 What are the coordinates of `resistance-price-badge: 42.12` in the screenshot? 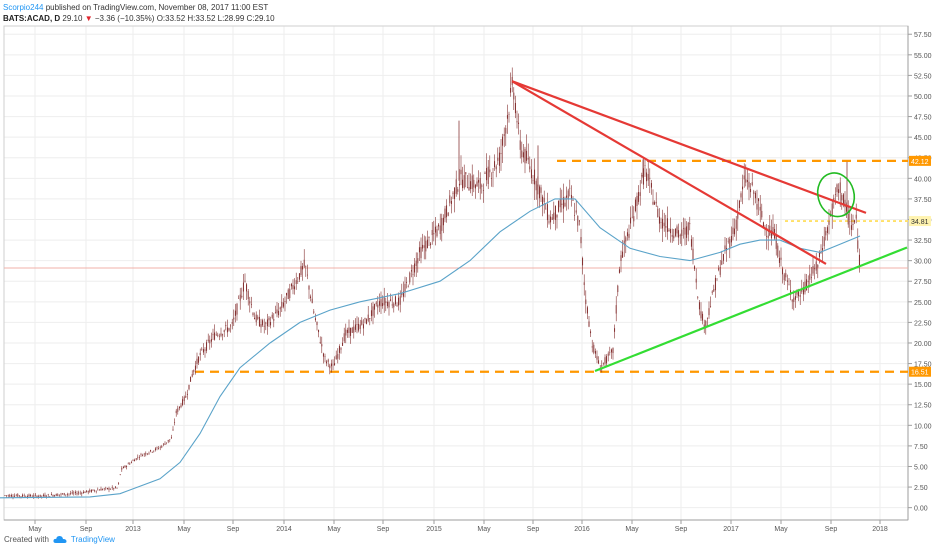 It's located at (920, 162).